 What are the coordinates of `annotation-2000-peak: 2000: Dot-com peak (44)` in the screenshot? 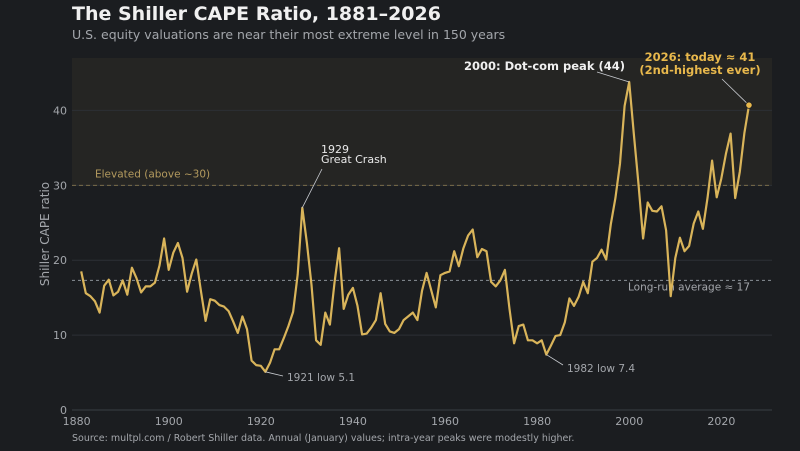 It's located at (544, 66).